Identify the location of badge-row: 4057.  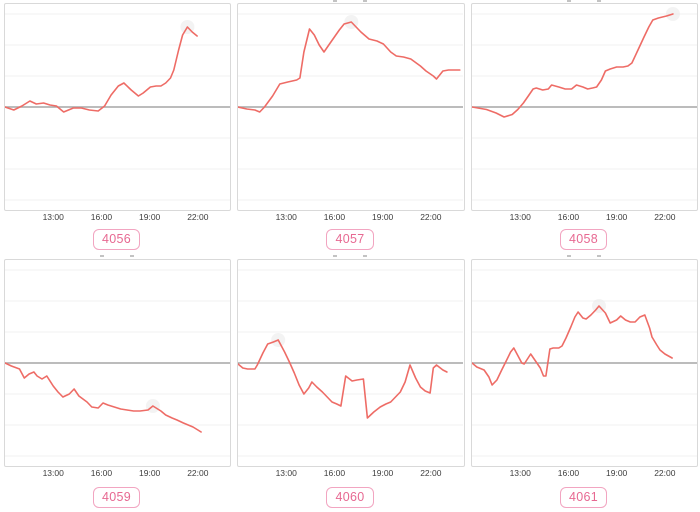
(350, 239).